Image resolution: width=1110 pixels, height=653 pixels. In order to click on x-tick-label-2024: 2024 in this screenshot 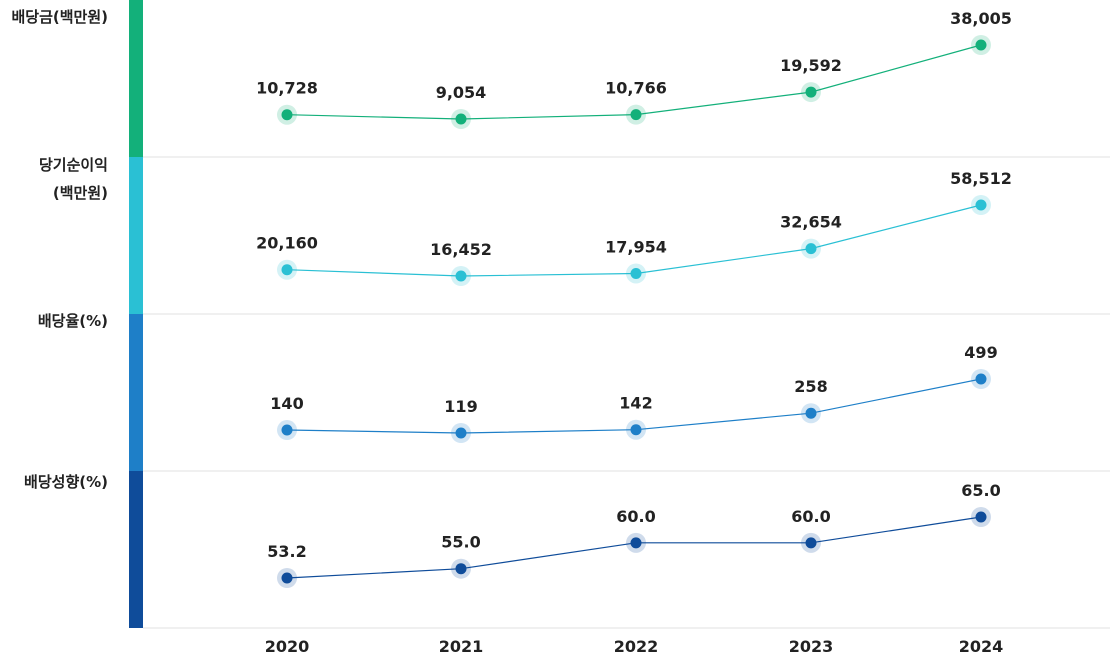, I will do `click(981, 645)`.